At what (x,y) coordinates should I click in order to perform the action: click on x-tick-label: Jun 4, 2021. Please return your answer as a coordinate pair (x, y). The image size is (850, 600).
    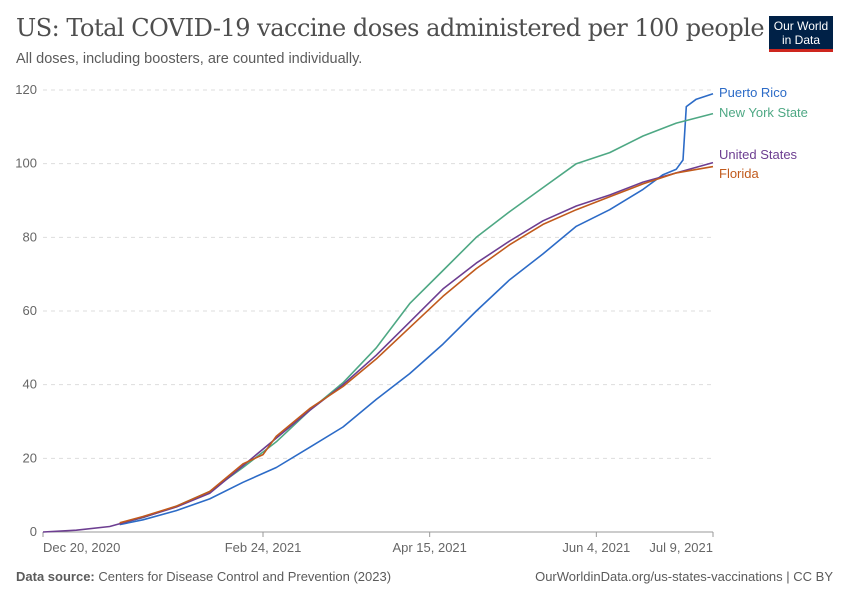
    Looking at the image, I should click on (596, 547).